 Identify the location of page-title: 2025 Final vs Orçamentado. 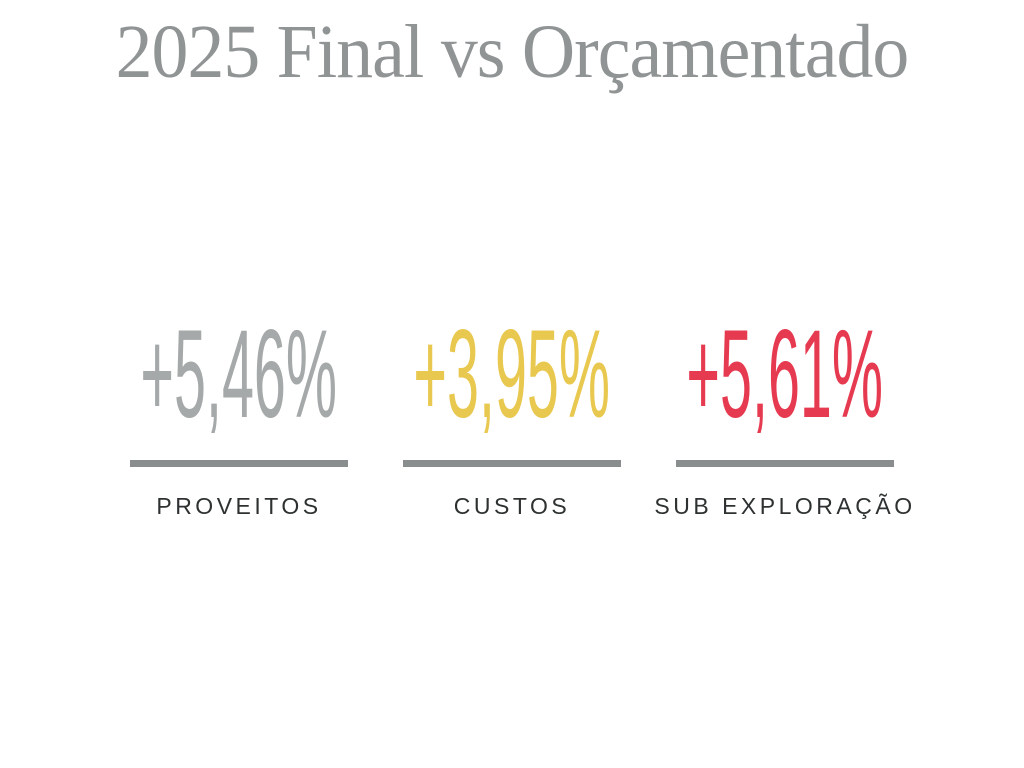
(512, 52).